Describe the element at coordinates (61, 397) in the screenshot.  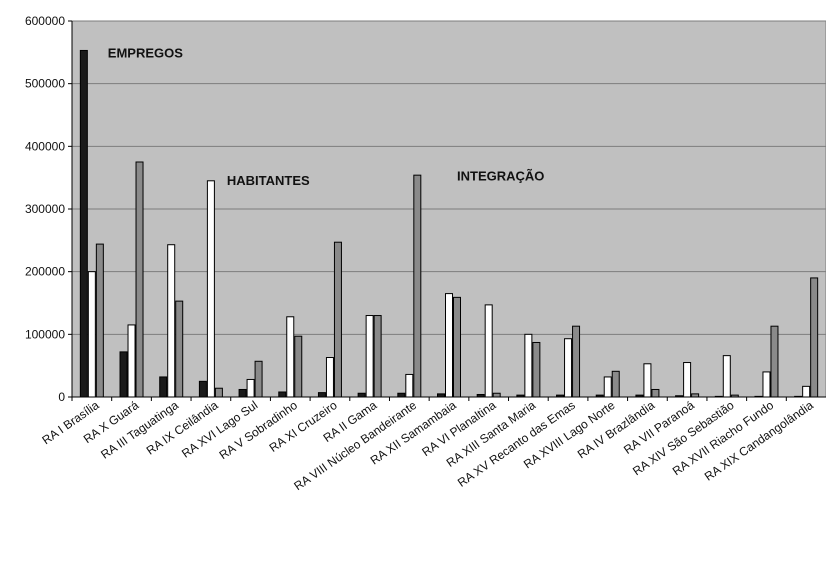
I see `y-tick-label: 0` at that location.